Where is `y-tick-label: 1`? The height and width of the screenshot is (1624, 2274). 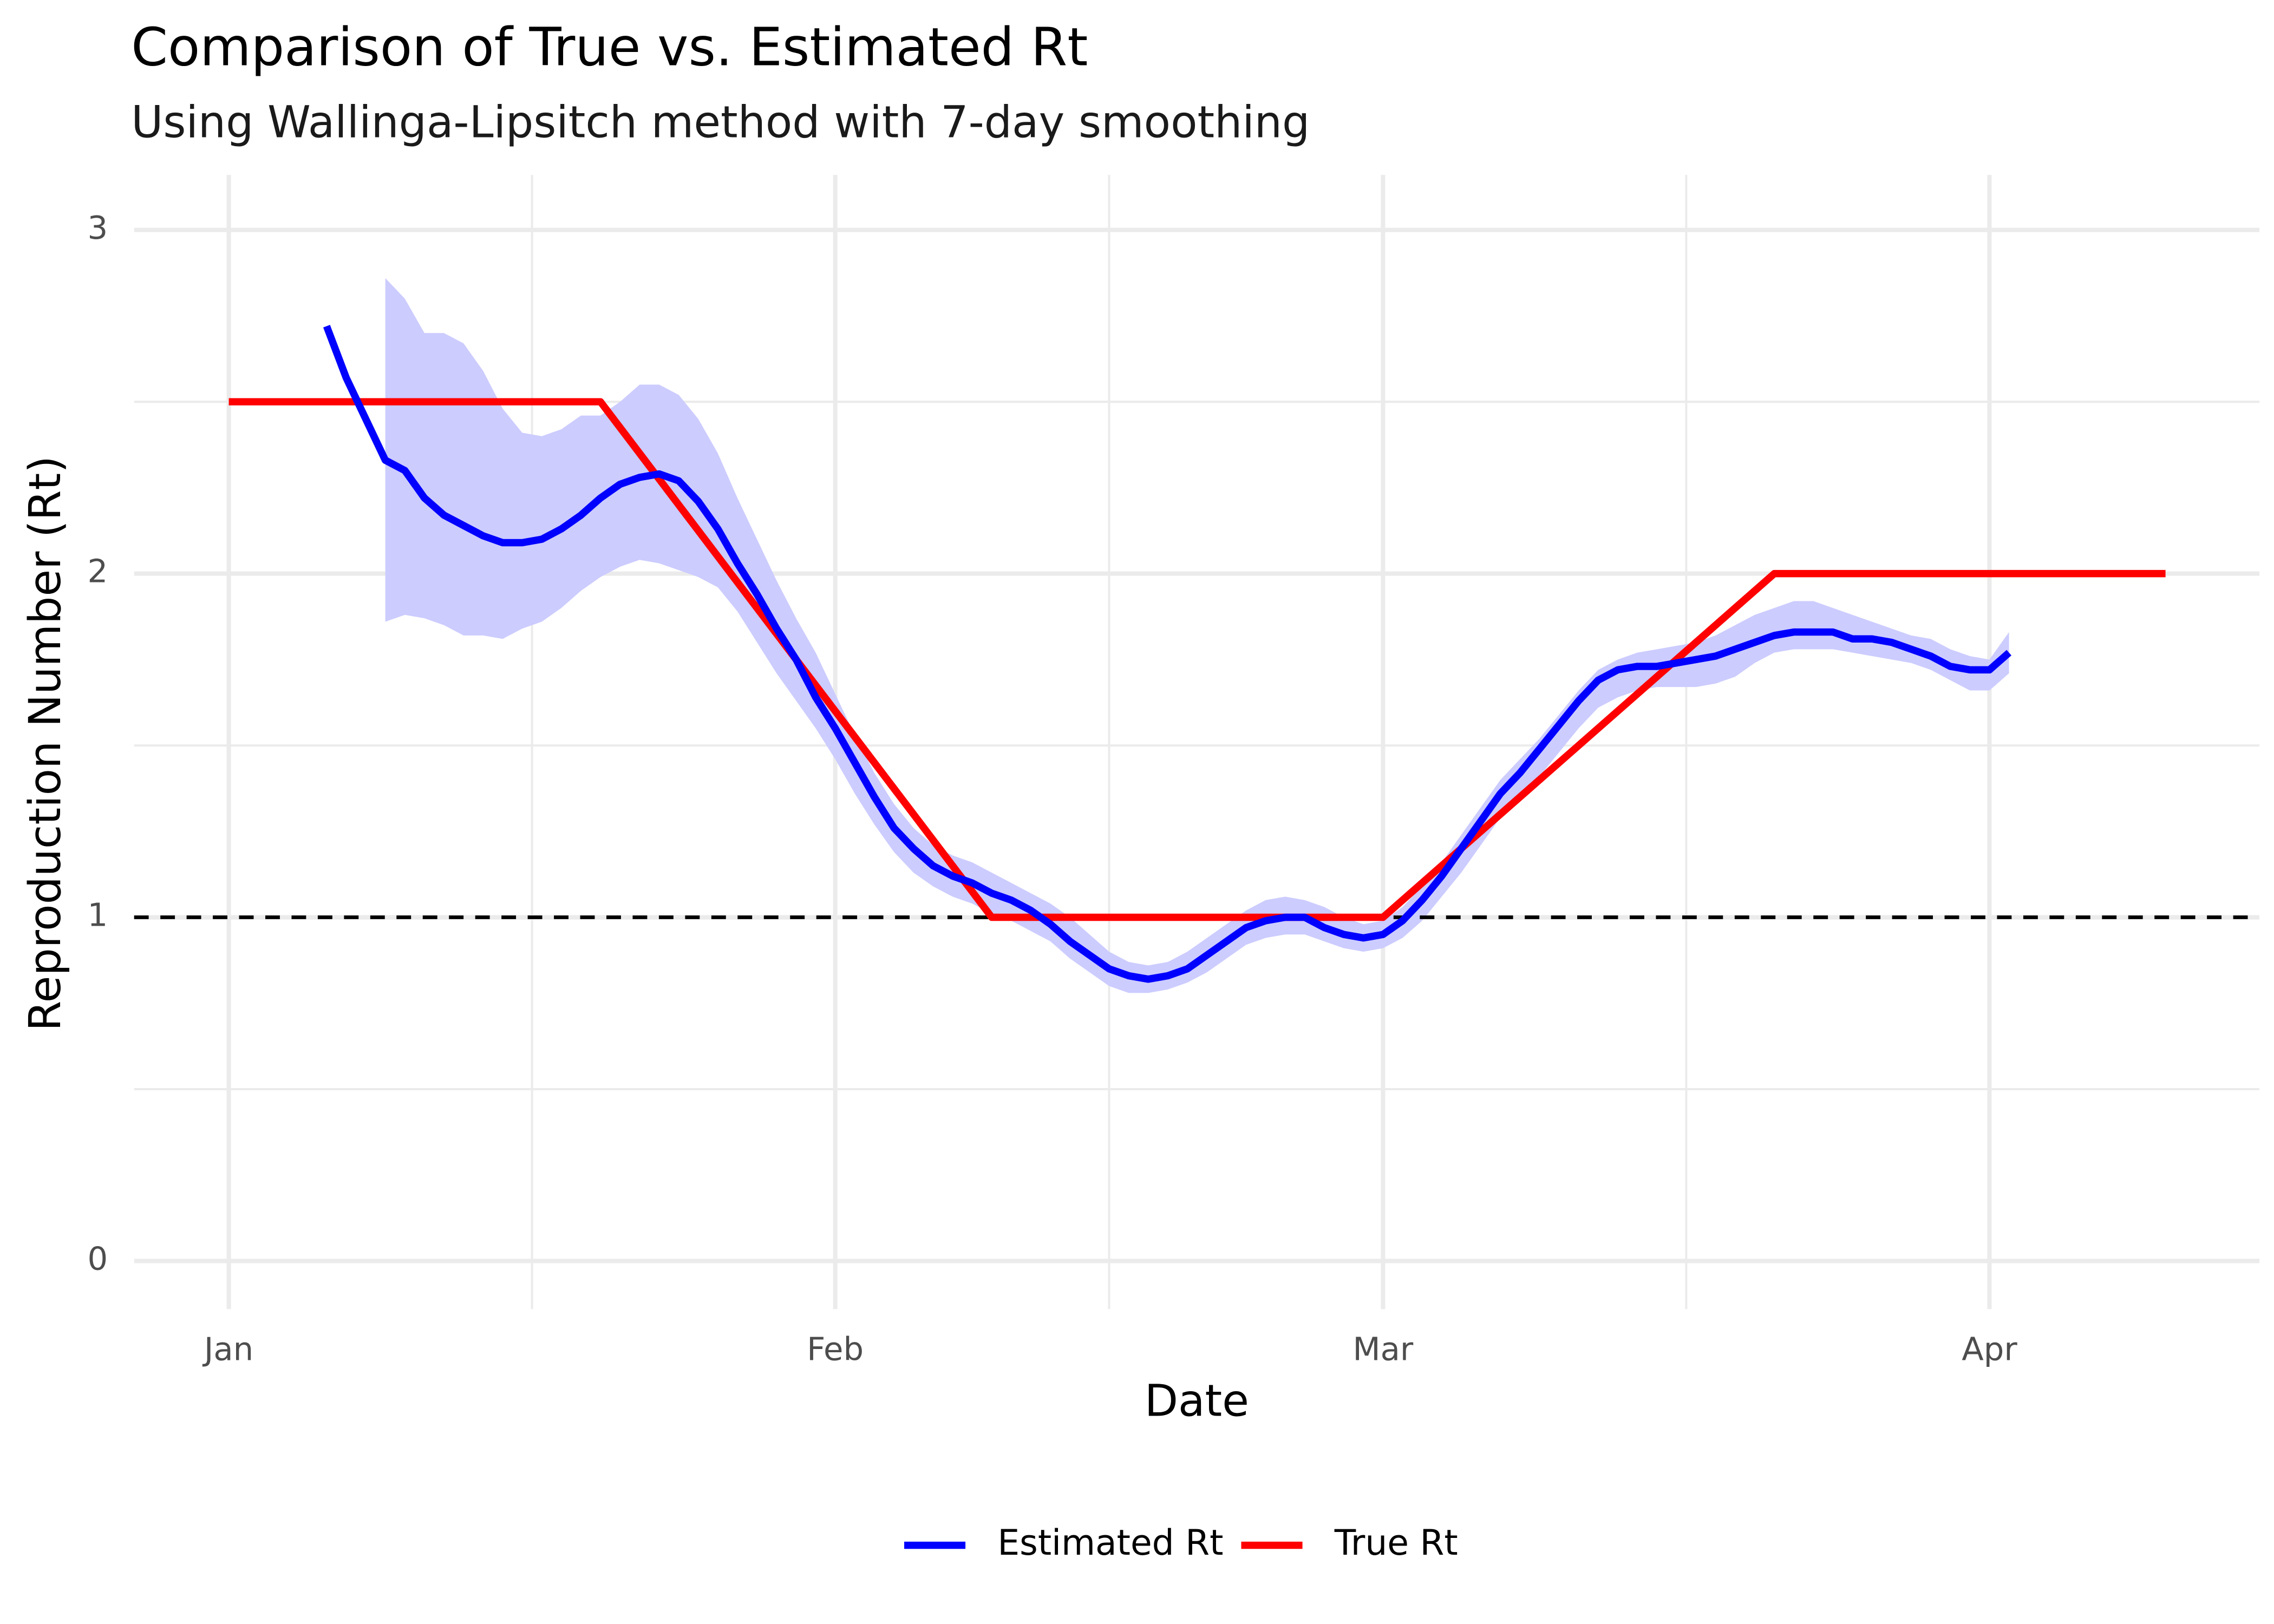
y-tick-label: 1 is located at coordinates (98, 915).